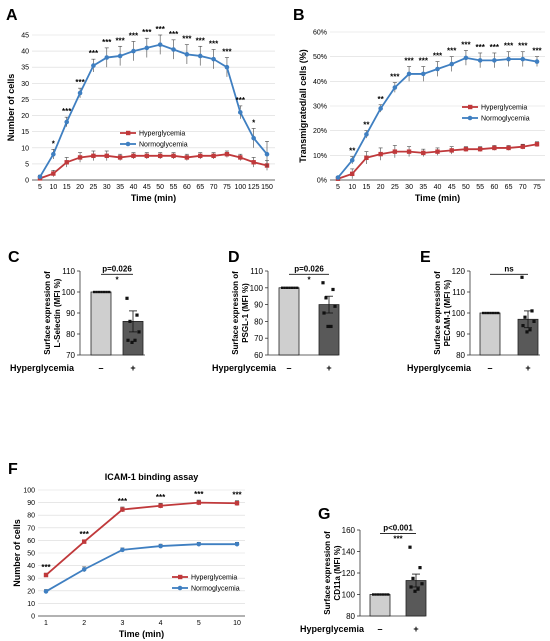  What do you see at coordinates (234, 257) in the screenshot?
I see `panel-letter-D: D` at bounding box center [234, 257].